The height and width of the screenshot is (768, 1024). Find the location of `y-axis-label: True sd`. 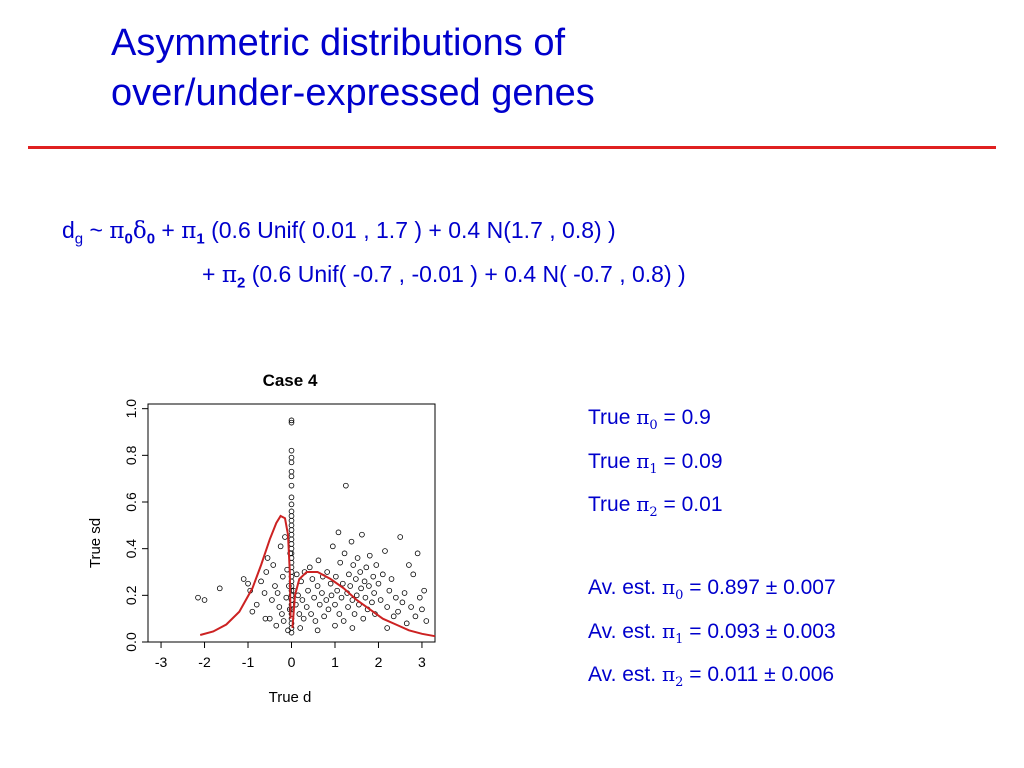

y-axis-label: True sd is located at coordinates (95, 543).